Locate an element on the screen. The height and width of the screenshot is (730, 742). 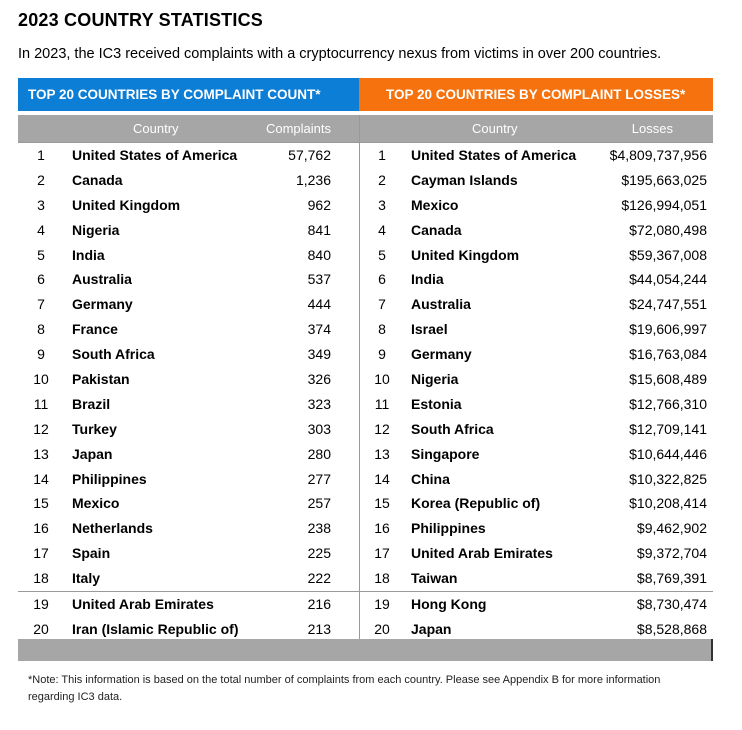
table-row: 4 Nigeria 841 is located at coordinates (188, 230).